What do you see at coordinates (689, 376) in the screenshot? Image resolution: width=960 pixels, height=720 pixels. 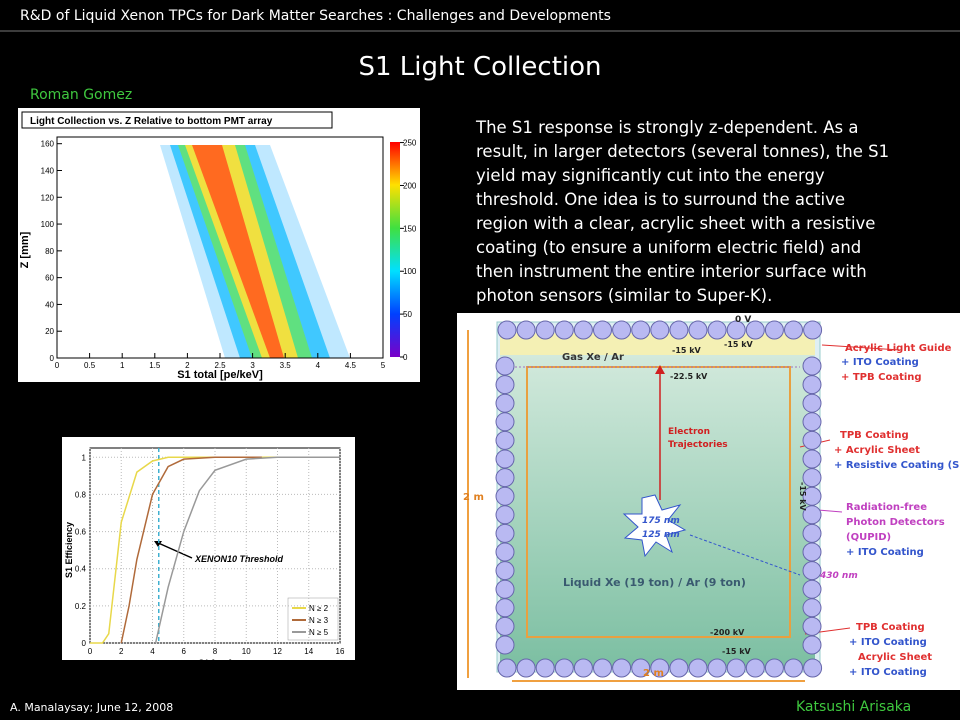 I see `diagram-label: -22.5 kV` at bounding box center [689, 376].